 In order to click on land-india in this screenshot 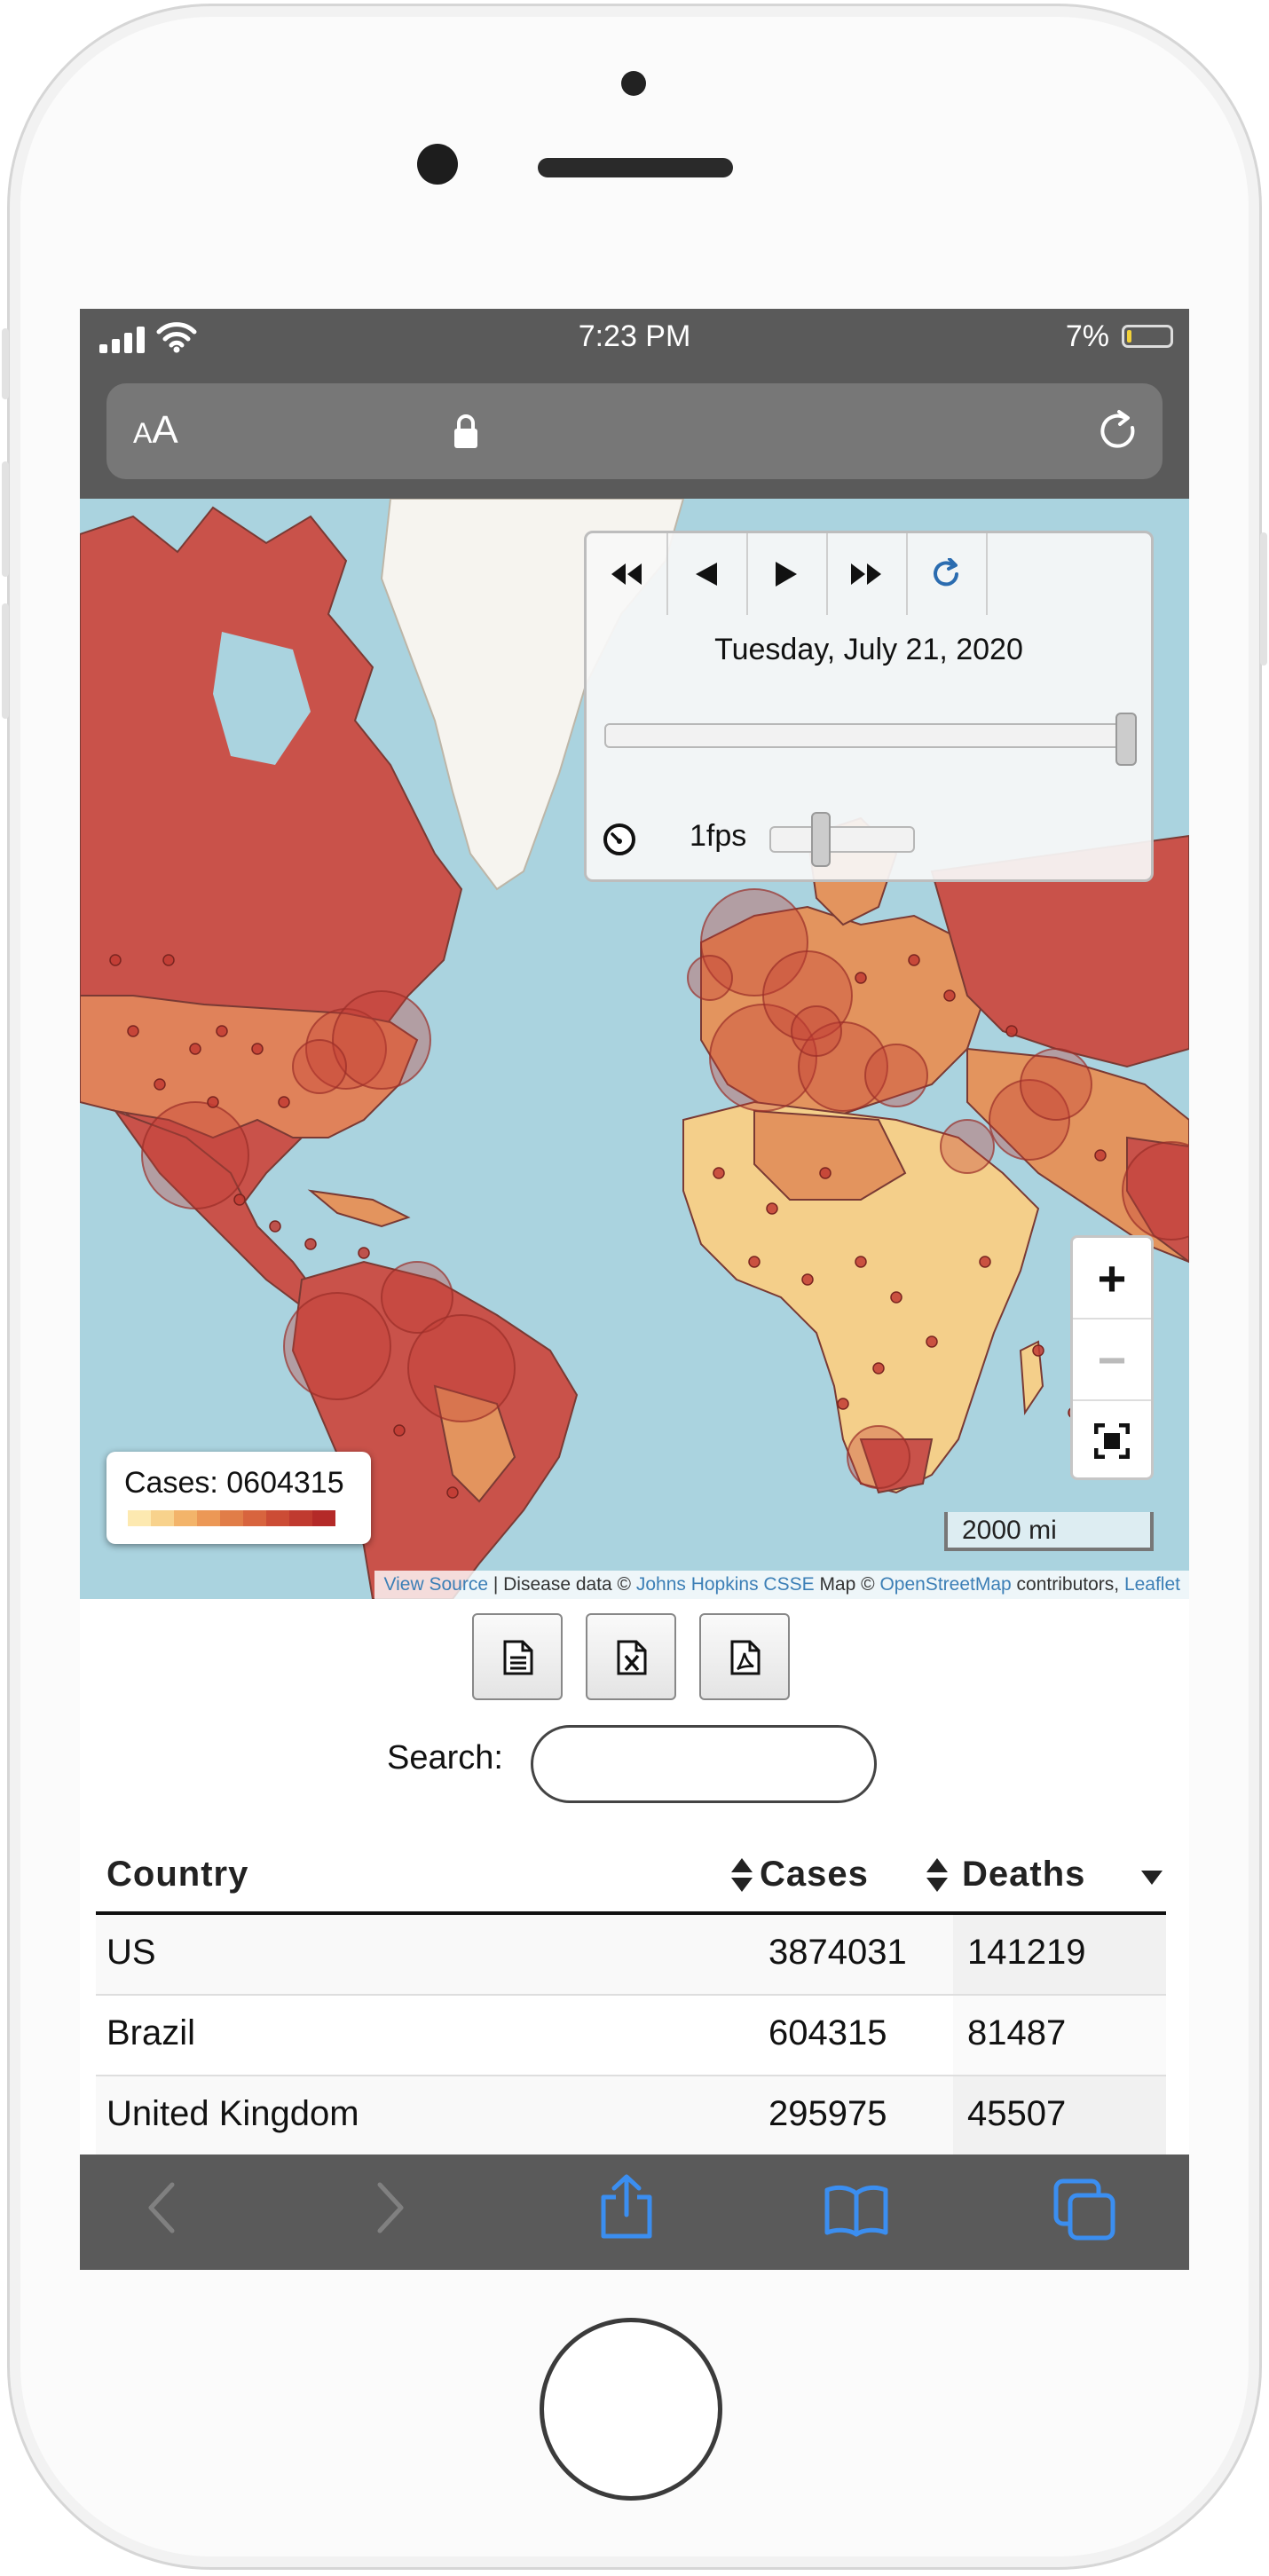, I will do `click(1158, 1200)`.